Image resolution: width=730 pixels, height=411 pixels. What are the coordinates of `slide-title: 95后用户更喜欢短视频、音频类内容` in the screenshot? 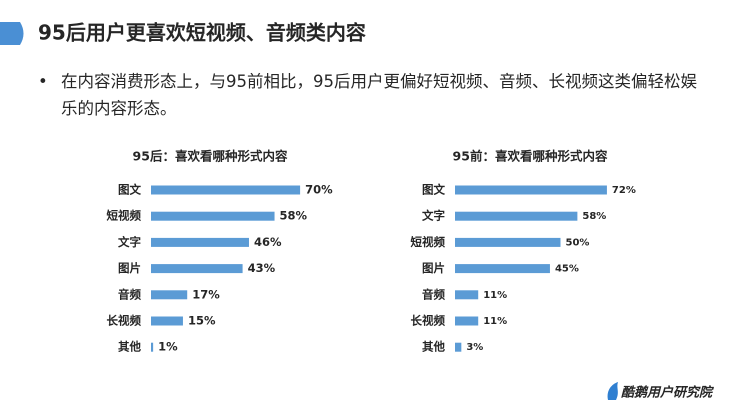 It's located at (202, 33).